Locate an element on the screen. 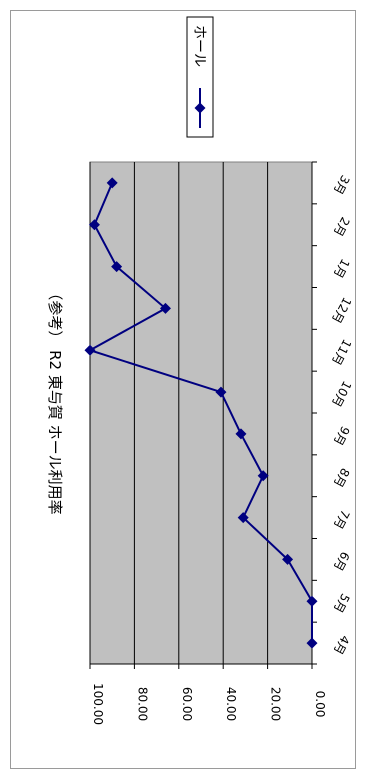  category-tick-label: 6月 is located at coordinates (342, 561).